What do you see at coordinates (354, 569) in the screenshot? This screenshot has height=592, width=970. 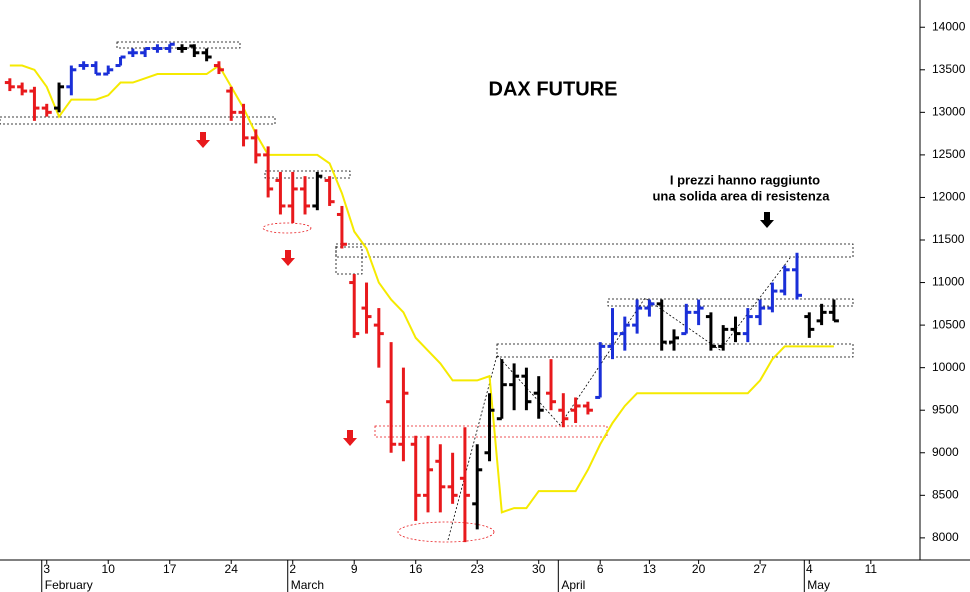 I see `x-tick-label: 9` at bounding box center [354, 569].